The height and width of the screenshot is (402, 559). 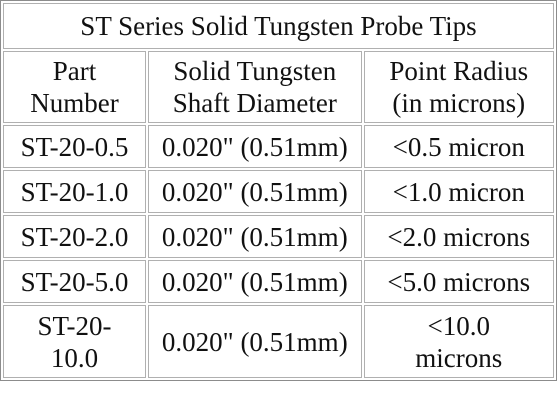 What do you see at coordinates (459, 325) in the screenshot?
I see `cell-line: <10.0` at bounding box center [459, 325].